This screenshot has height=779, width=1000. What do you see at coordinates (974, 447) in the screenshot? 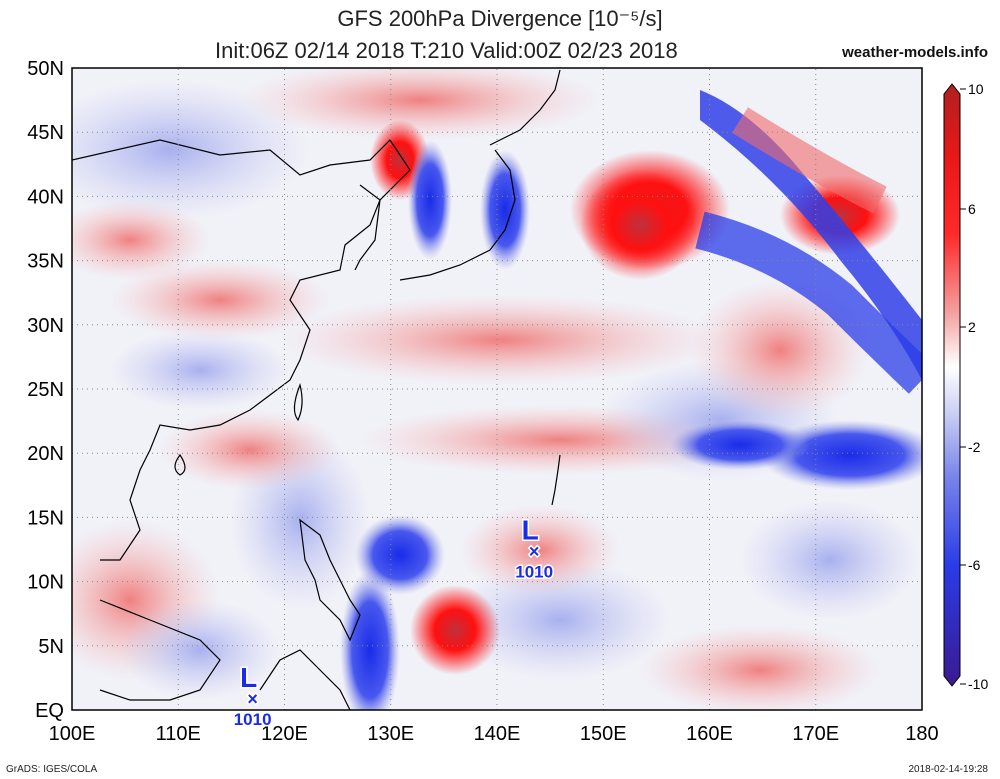
I see `colorbar-tick-label: -2` at bounding box center [974, 447].